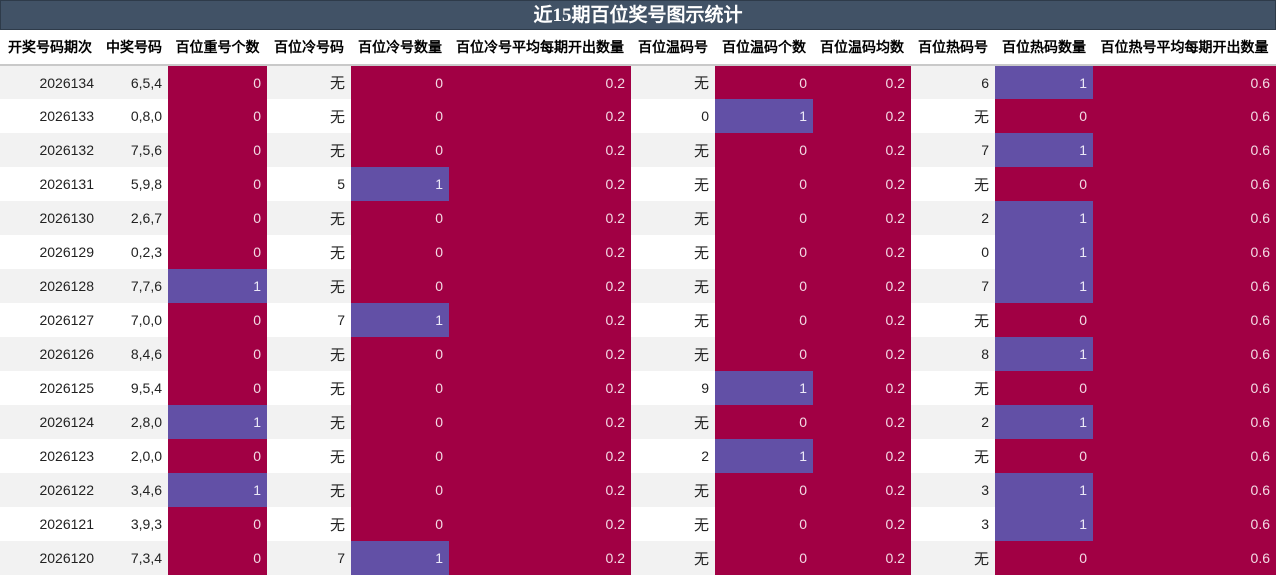 The height and width of the screenshot is (576, 1276). Describe the element at coordinates (134, 48) in the screenshot. I see `column-header: 中奖号码` at that location.